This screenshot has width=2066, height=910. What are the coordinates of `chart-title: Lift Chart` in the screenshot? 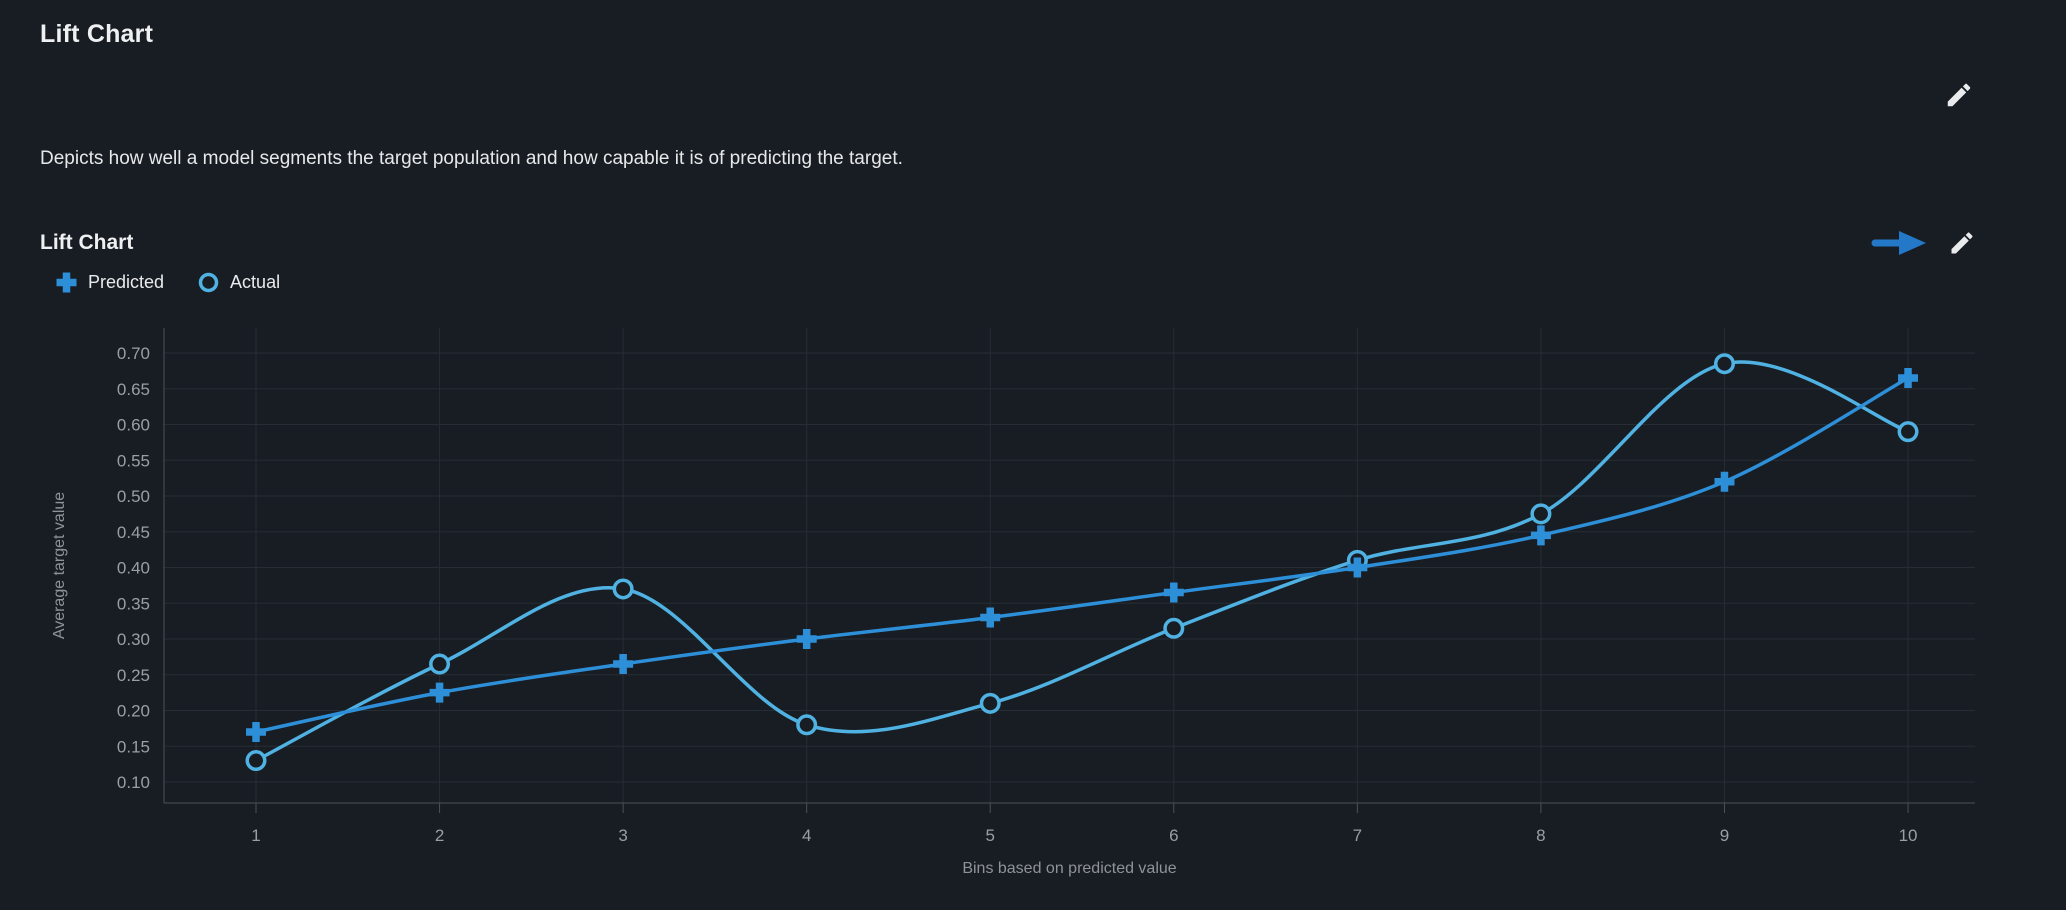 It's located at (87, 242).